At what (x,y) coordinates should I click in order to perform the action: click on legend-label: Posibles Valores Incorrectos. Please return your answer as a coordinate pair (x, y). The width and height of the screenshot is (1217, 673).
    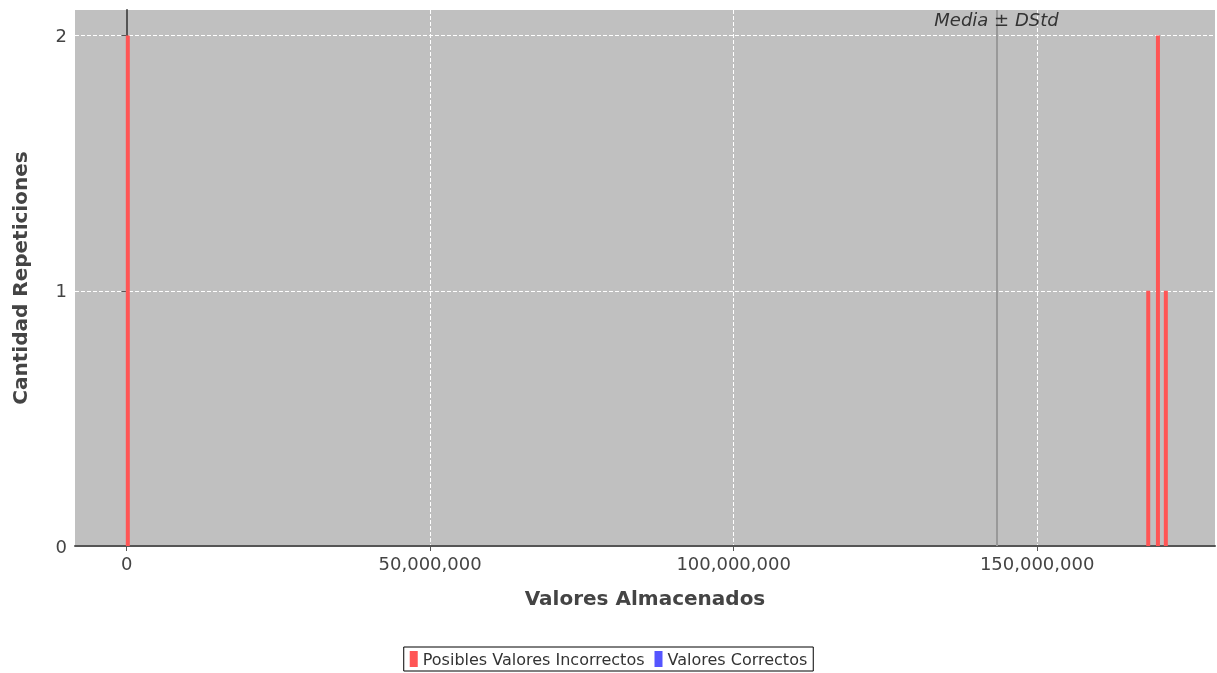
    Looking at the image, I should click on (533, 659).